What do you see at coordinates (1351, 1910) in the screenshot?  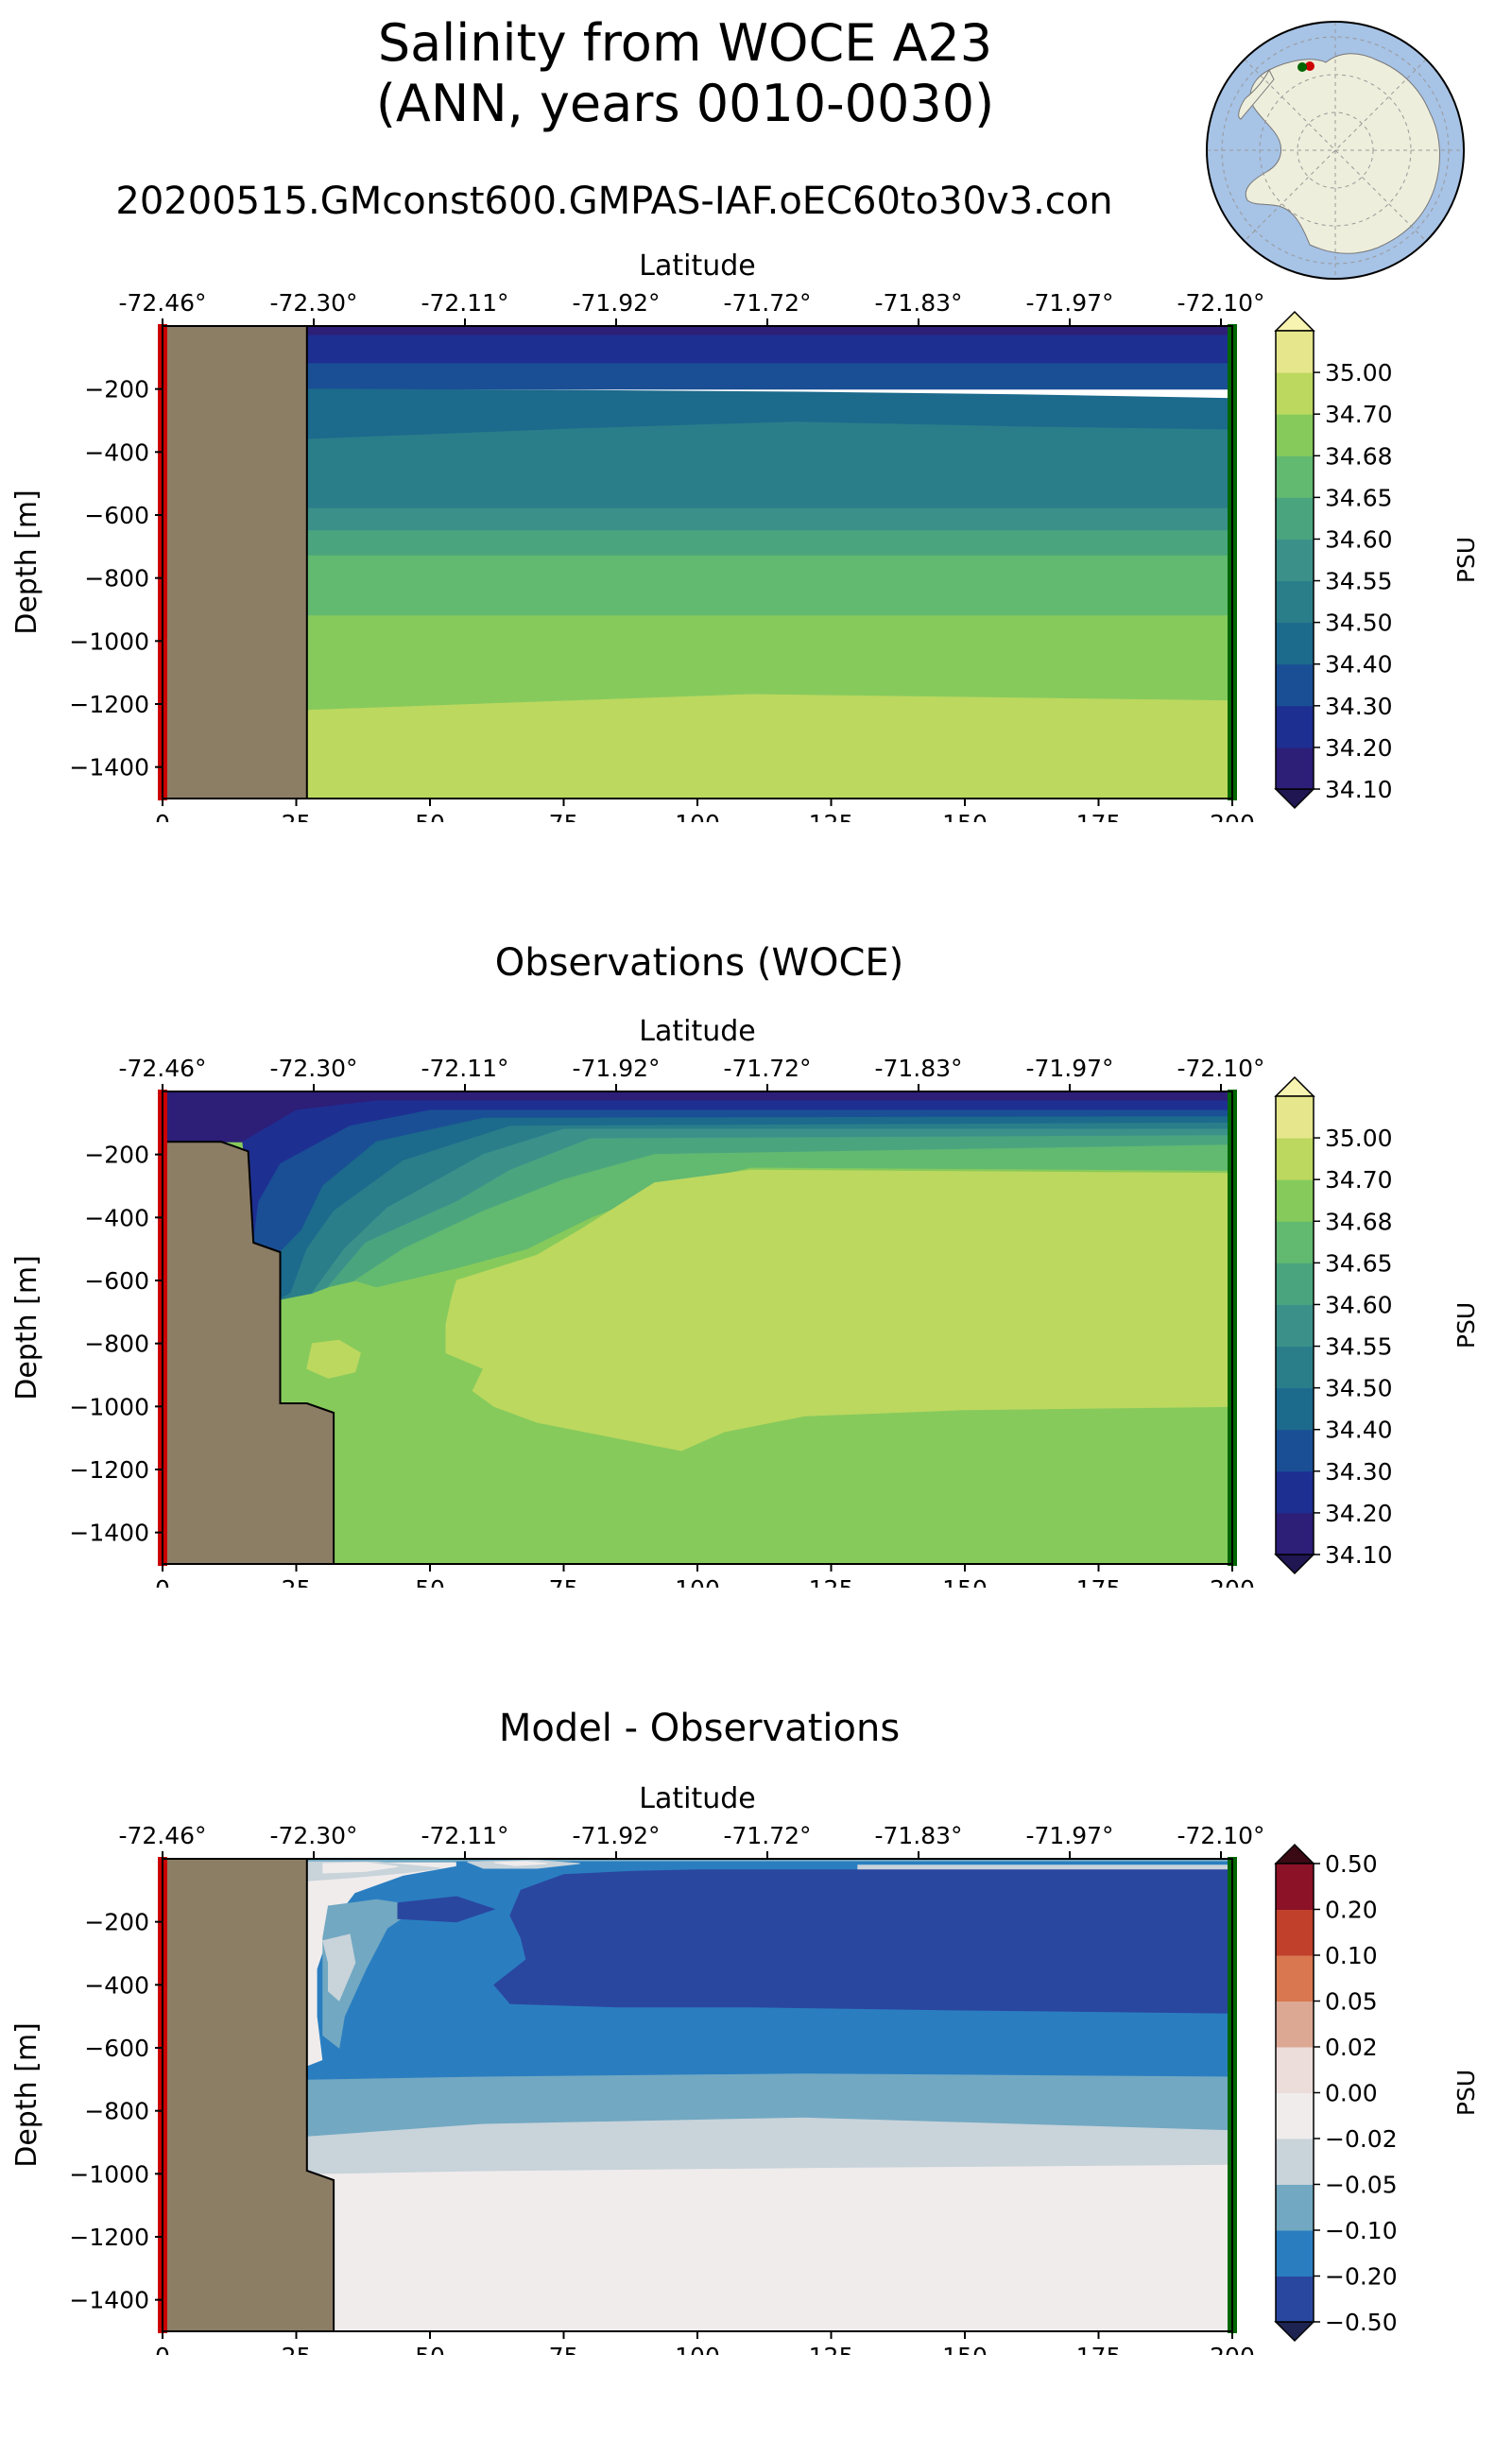 I see `colorbar-tick-label: 0.20` at bounding box center [1351, 1910].